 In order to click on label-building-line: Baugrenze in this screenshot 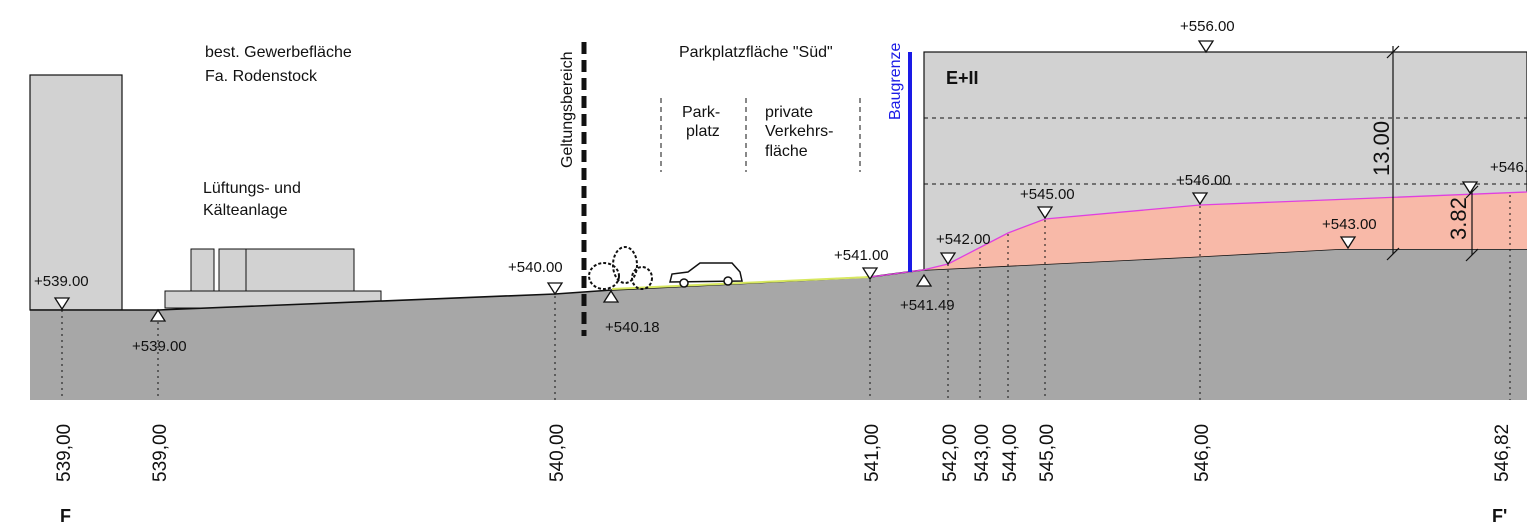, I will do `click(895, 81)`.